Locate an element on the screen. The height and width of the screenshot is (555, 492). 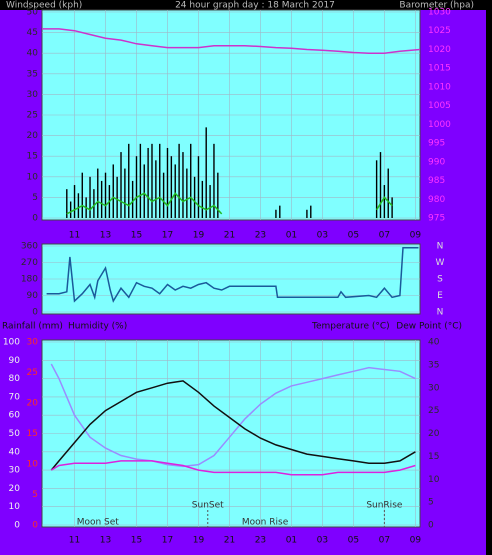
annotation: SunRise is located at coordinates (384, 506).